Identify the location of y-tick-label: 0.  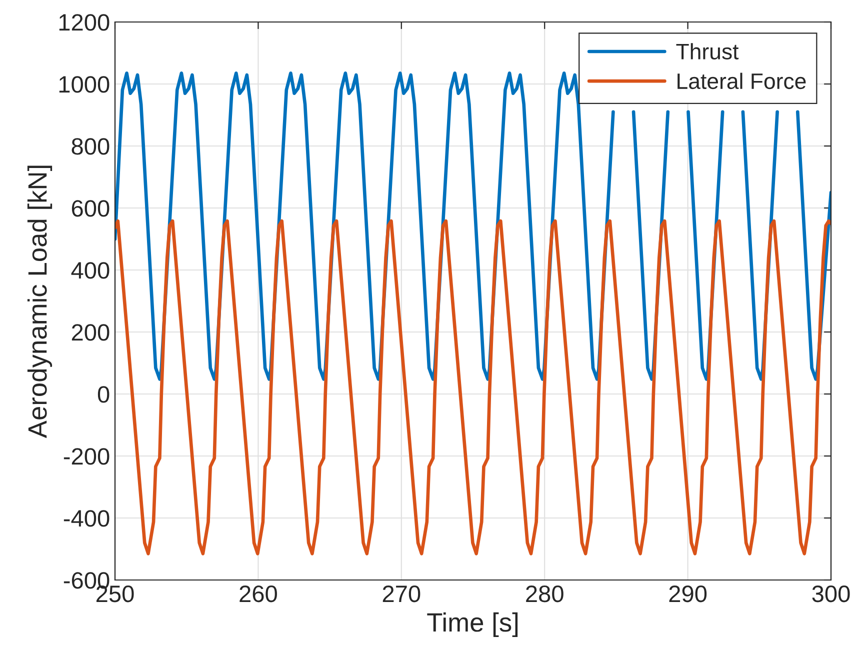
(104, 394).